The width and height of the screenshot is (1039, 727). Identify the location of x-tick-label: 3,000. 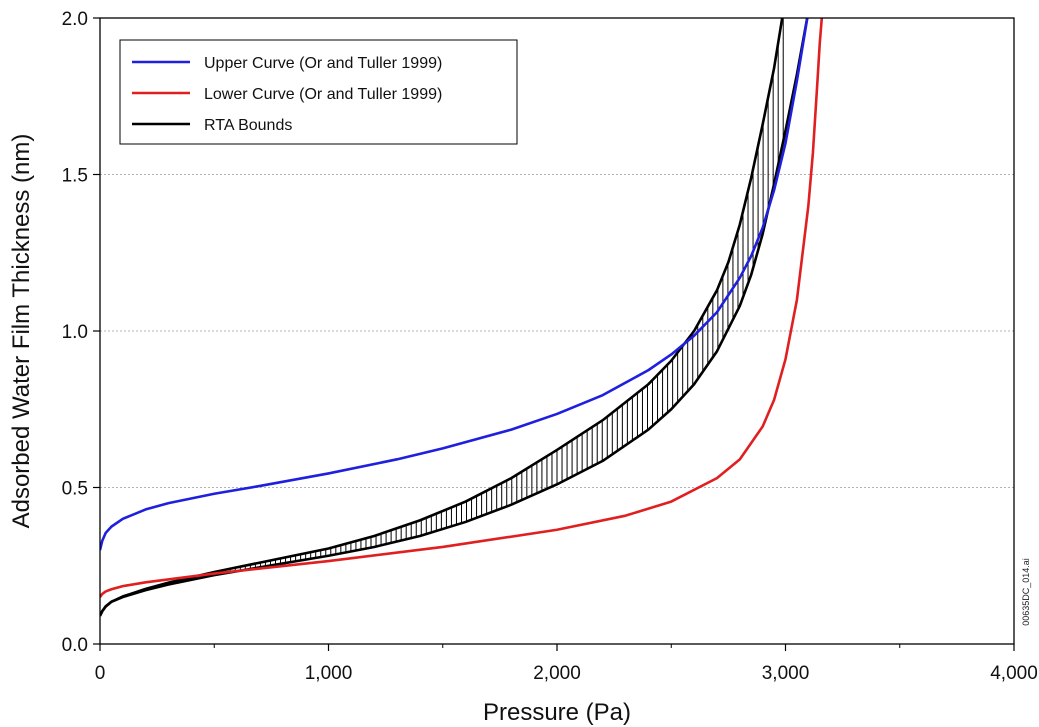
(786, 673).